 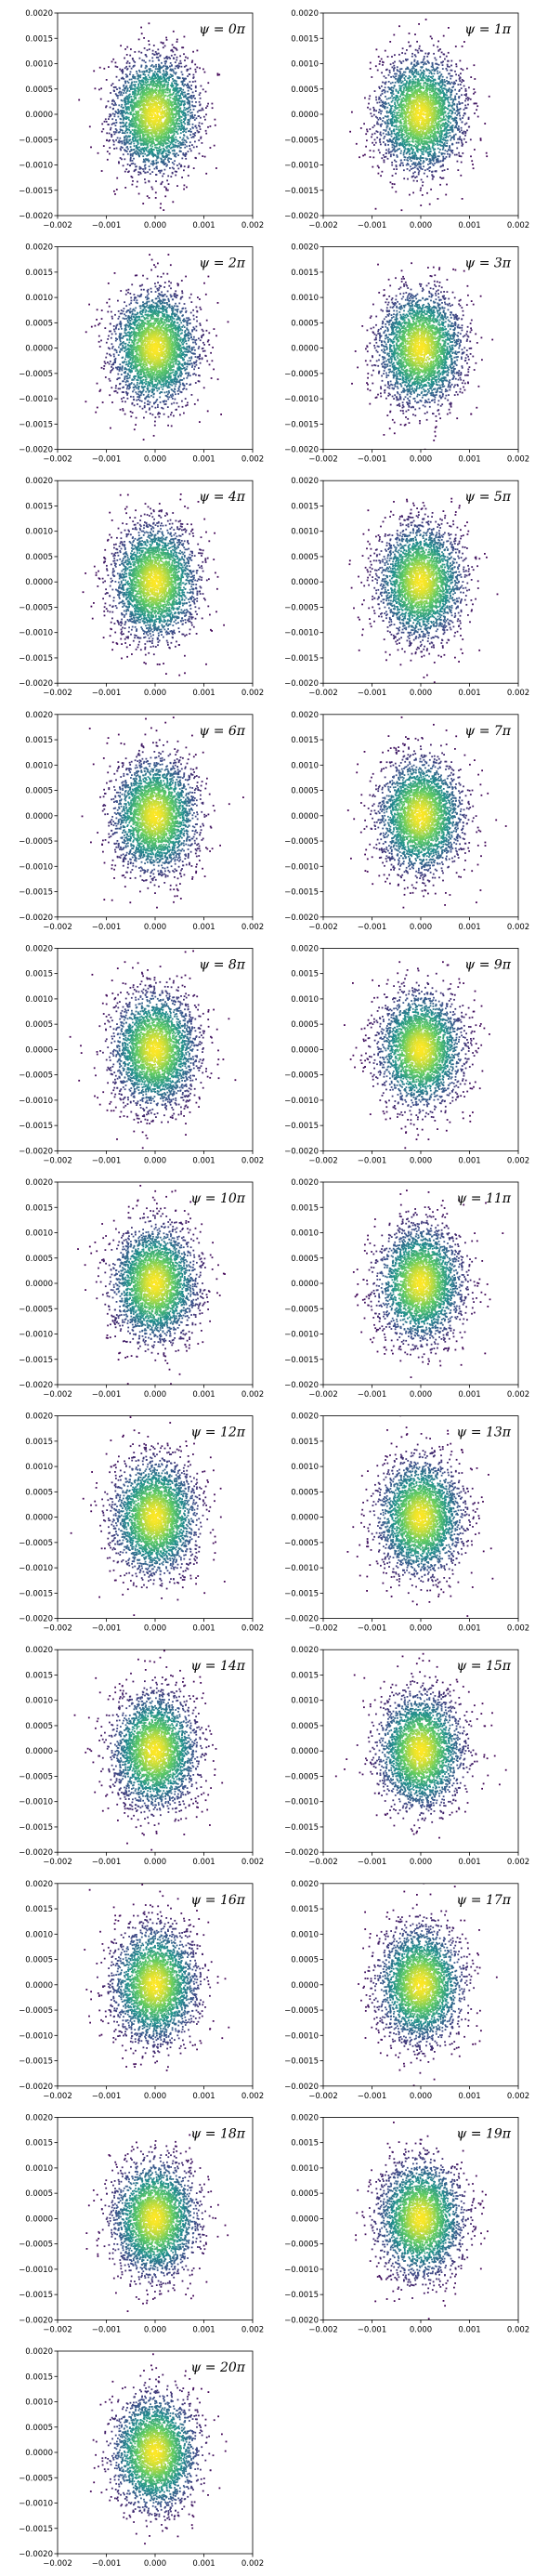 I want to click on y-tick-label: −0.0010, so click(x=36, y=166).